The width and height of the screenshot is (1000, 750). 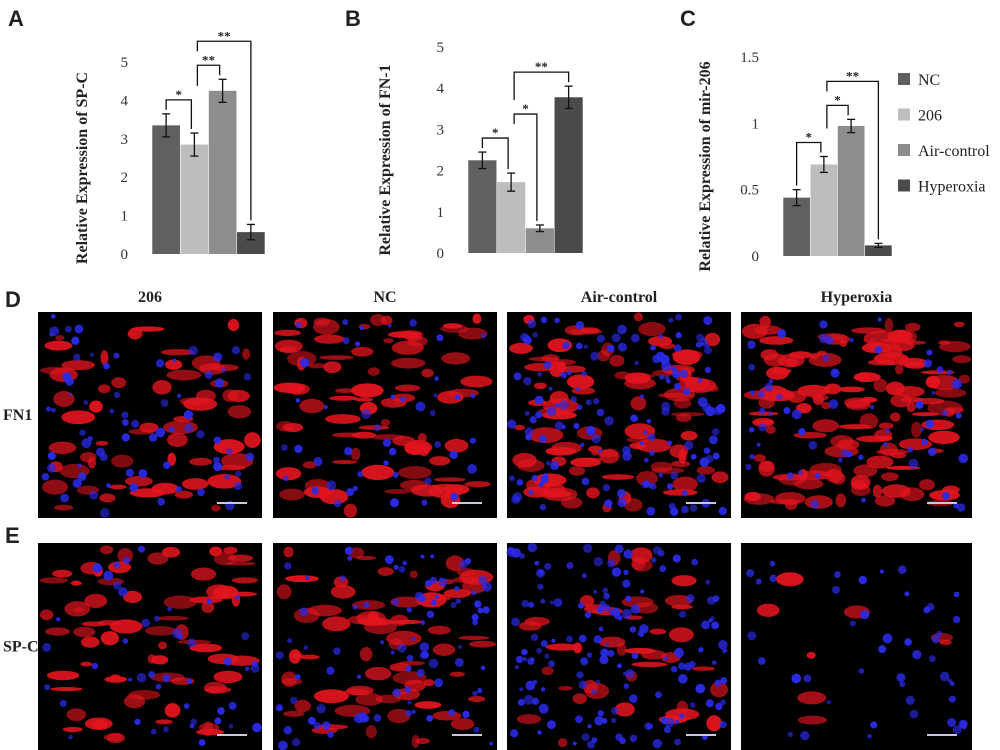 I want to click on y-tick-label: 0, so click(x=441, y=254).